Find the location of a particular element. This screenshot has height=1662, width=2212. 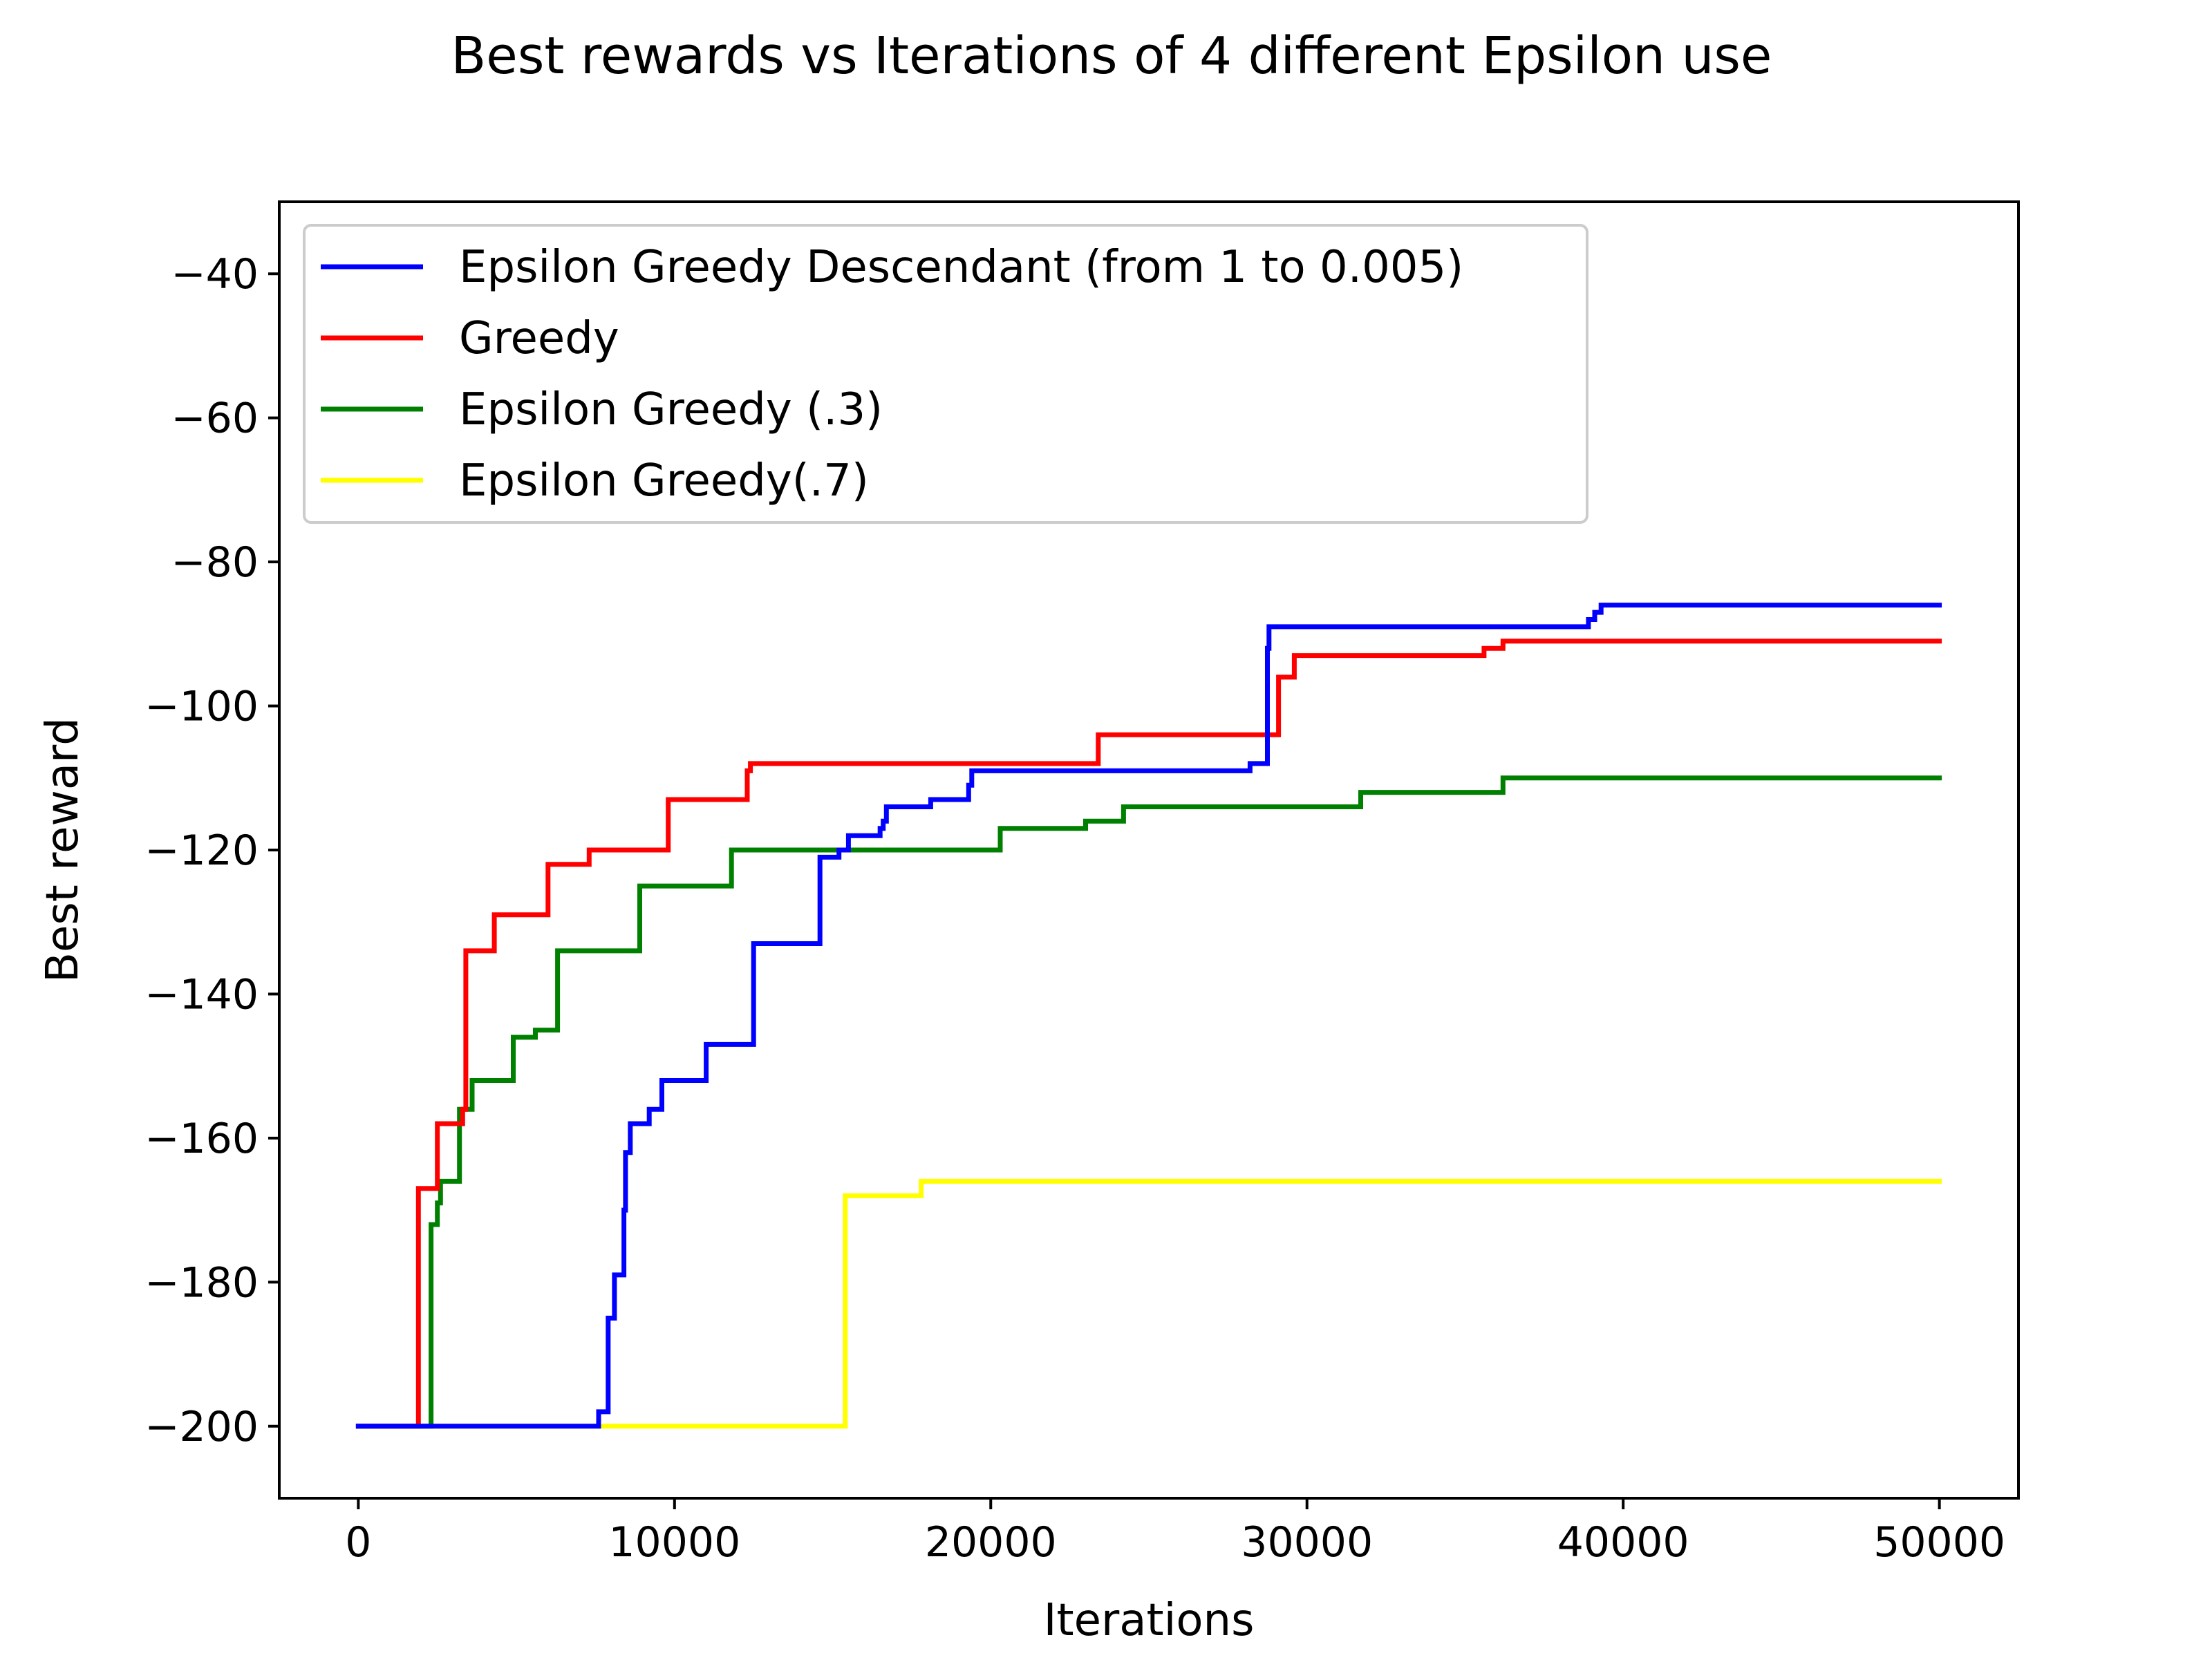

x-tick-label: 0 is located at coordinates (358, 1542).